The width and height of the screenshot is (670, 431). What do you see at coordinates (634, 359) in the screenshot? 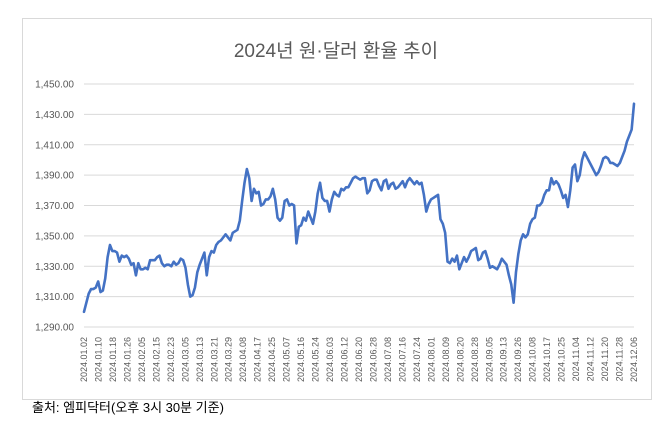
I see `x-tick-label: 2024.12.06` at bounding box center [634, 359].